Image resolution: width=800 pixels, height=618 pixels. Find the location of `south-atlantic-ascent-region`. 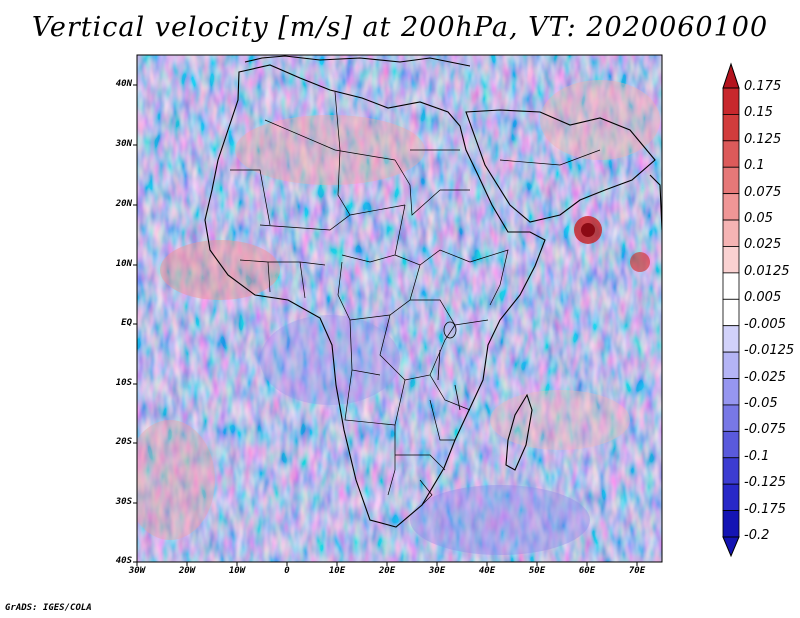

south-atlantic-ascent-region is located at coordinates (176, 480).